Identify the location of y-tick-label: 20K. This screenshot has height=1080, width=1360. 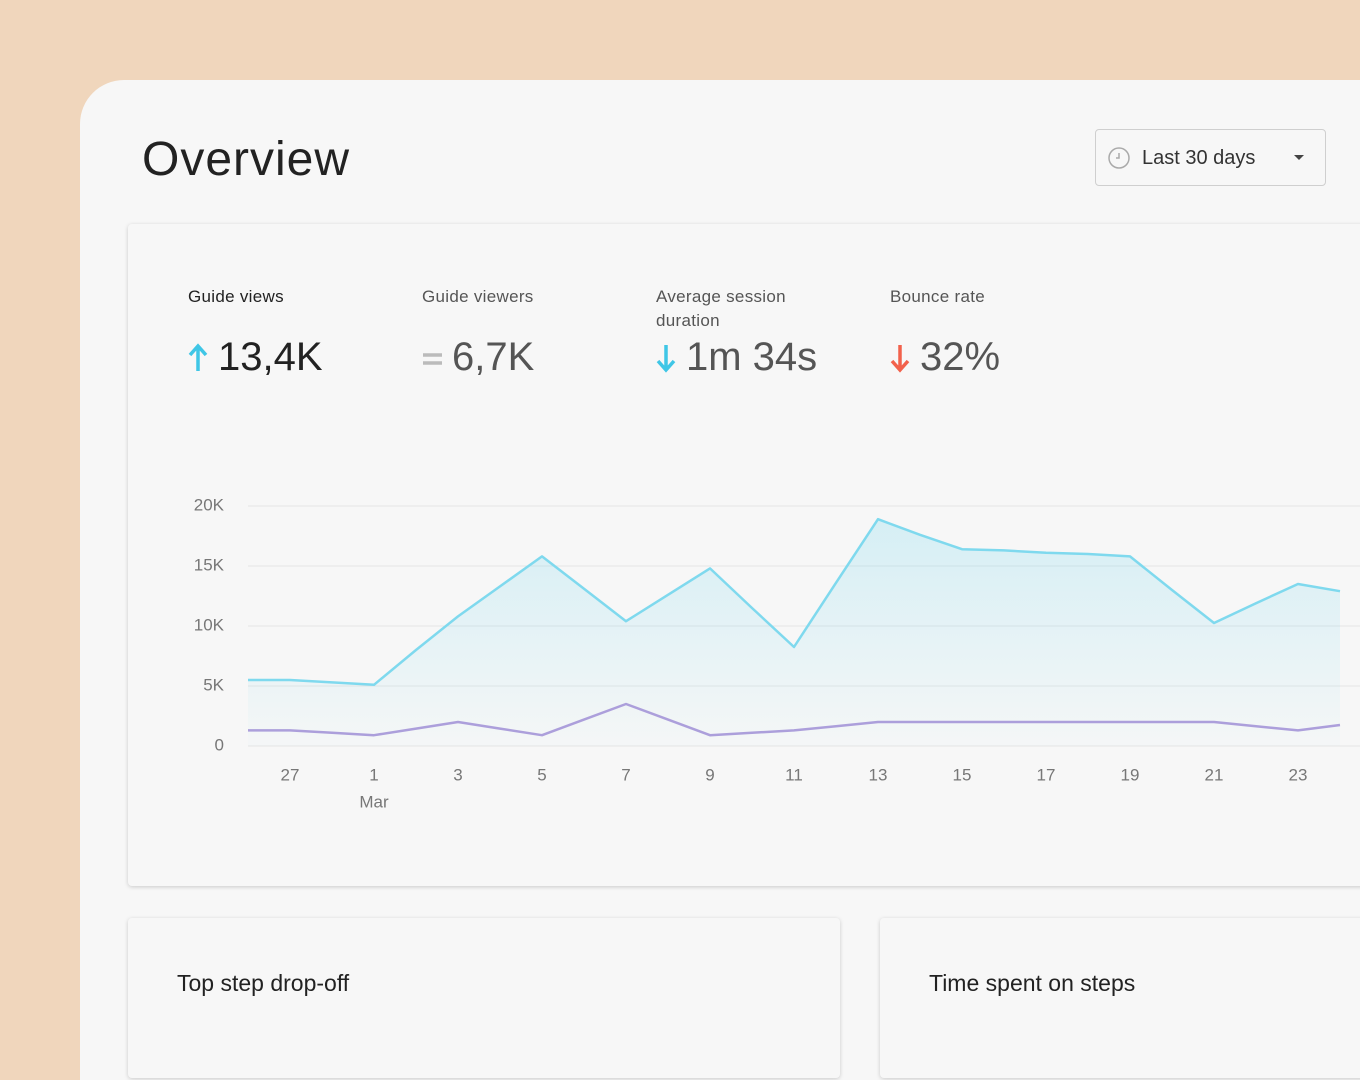
(209, 504).